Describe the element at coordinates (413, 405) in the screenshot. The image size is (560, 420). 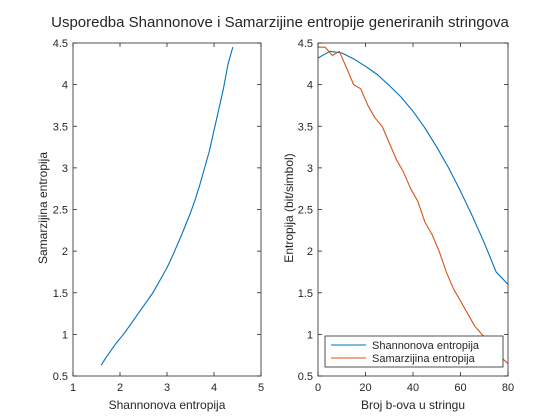
I see `right-xlabel: Broj b-ova u stringu` at that location.